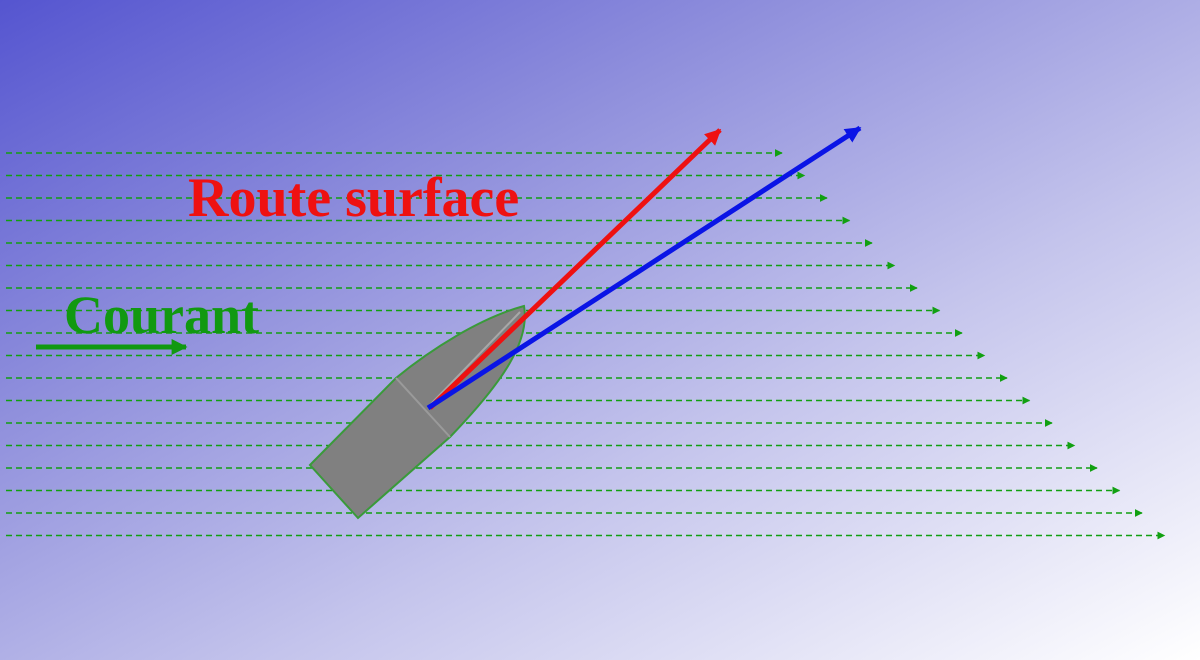  I want to click on boat-hull-icon, so click(417, 412).